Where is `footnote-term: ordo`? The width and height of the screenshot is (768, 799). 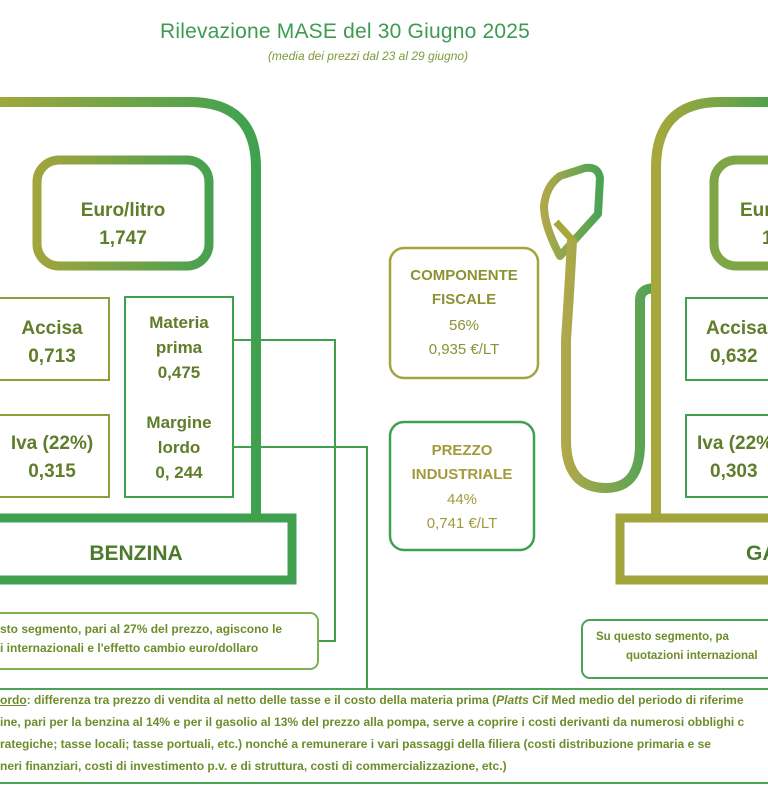 footnote-term: ordo is located at coordinates (13, 700).